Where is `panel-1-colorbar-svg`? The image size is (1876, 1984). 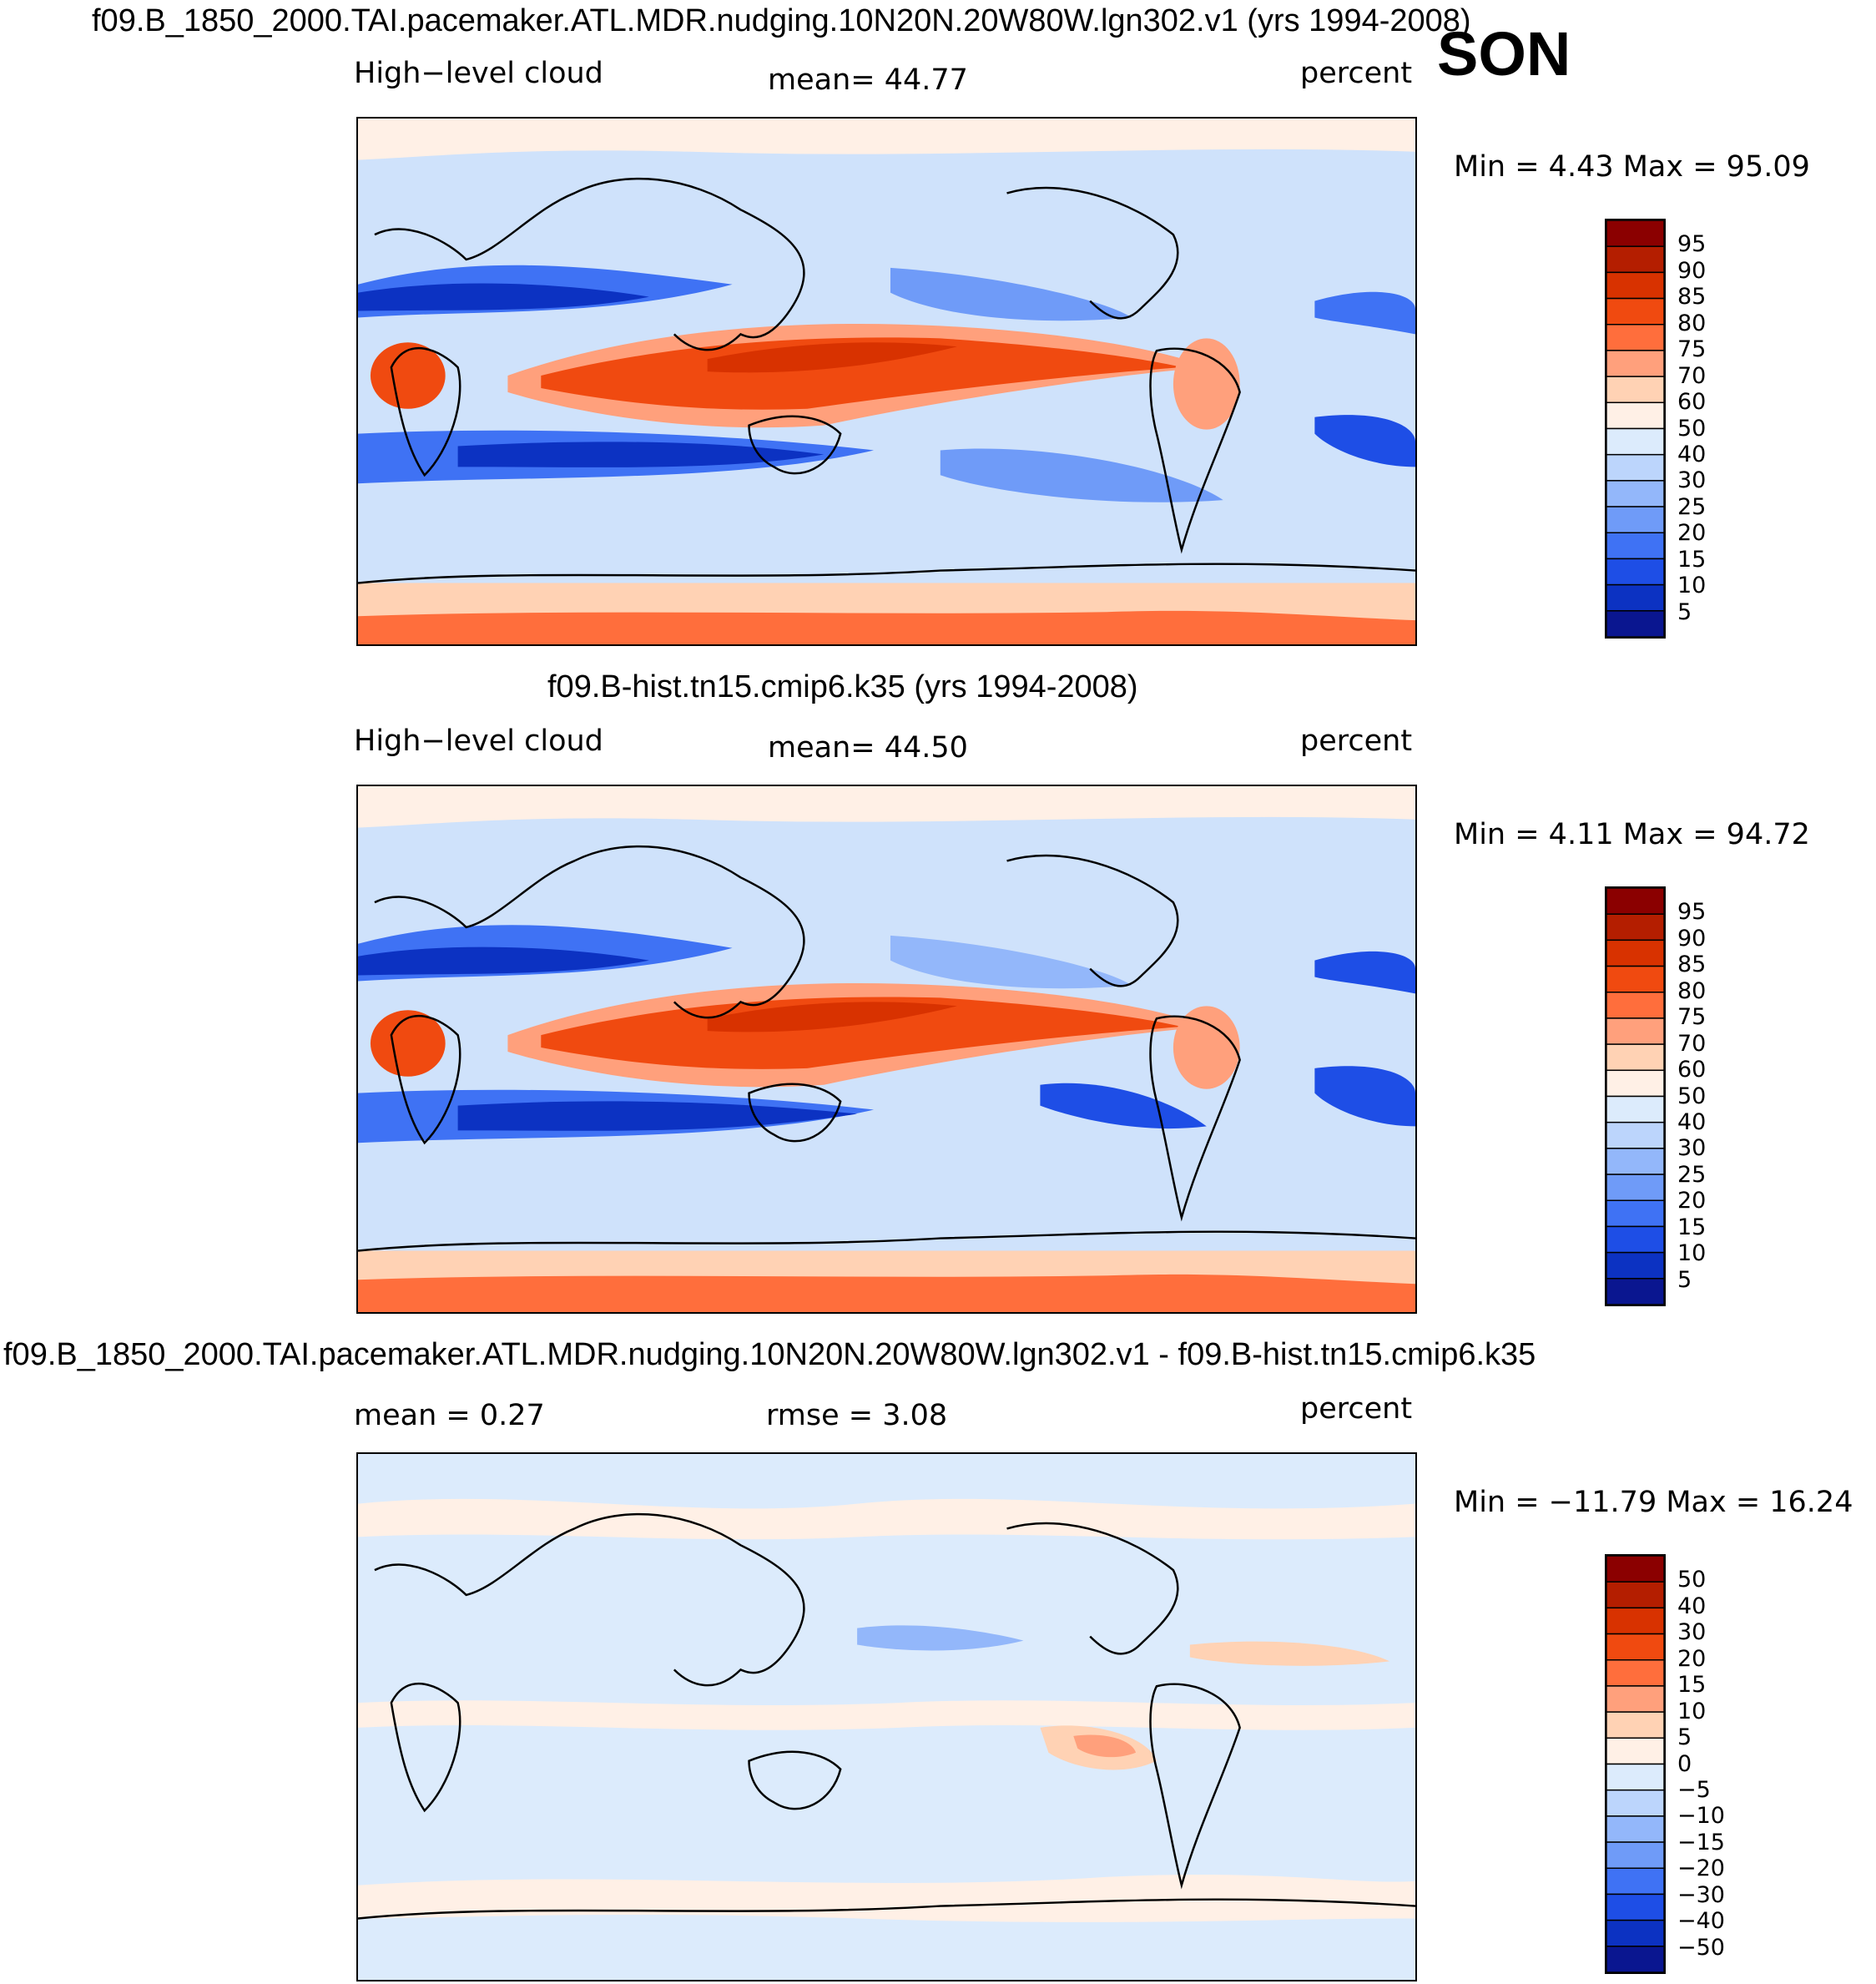
panel-1-colorbar-svg is located at coordinates (1635, 428).